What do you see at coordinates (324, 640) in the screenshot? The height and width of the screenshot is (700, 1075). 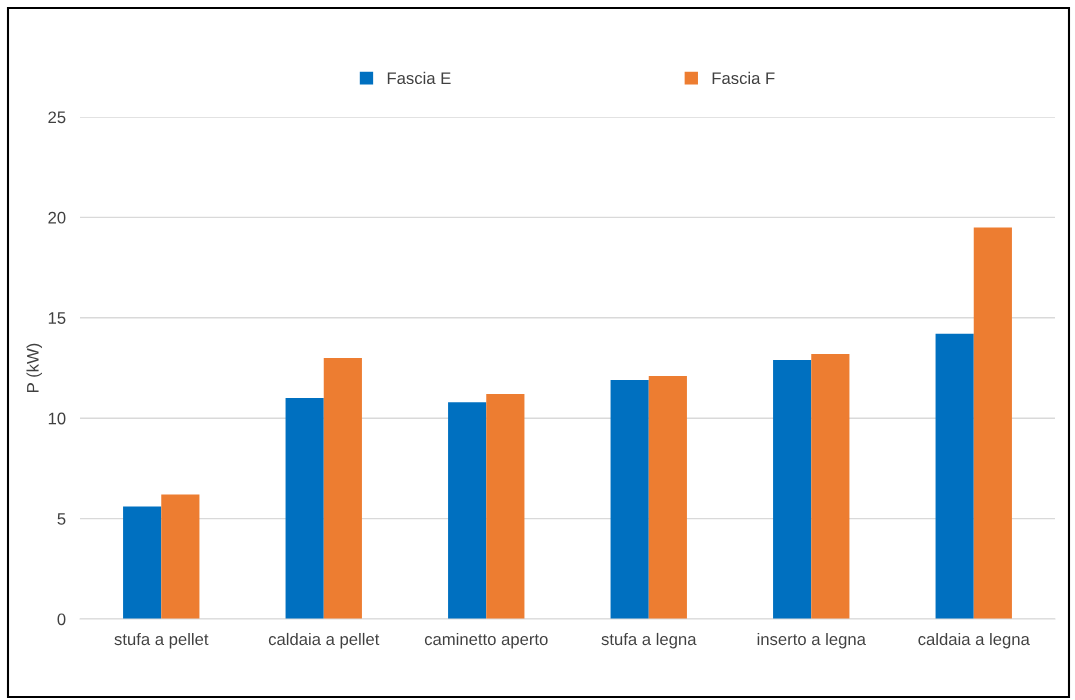 I see `x-tick-label: caldaia a pellet` at bounding box center [324, 640].